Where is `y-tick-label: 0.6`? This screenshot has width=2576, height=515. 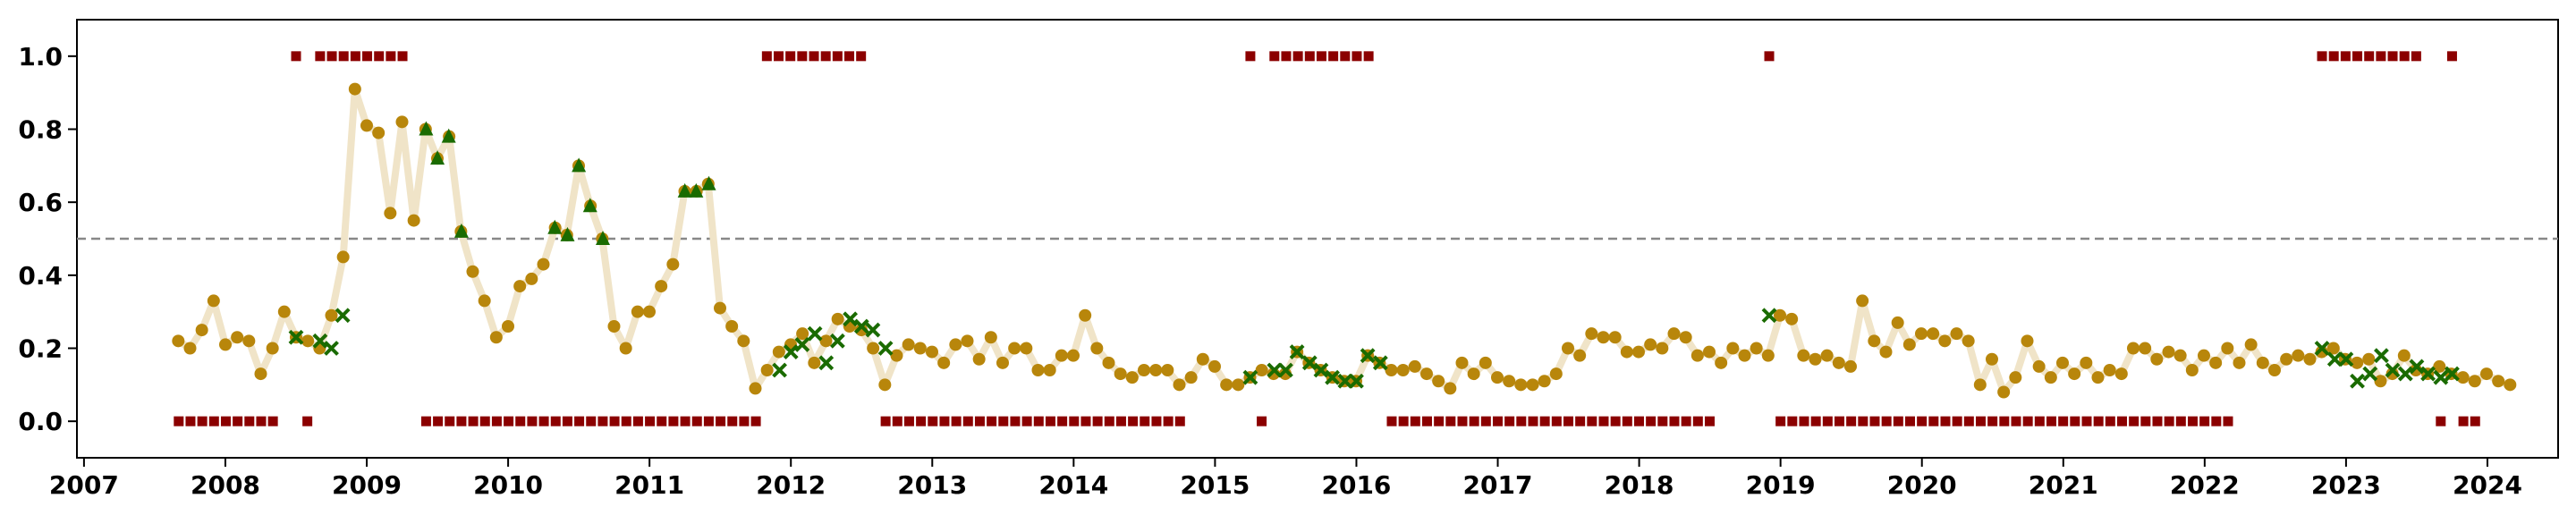 y-tick-label: 0.6 is located at coordinates (40, 202).